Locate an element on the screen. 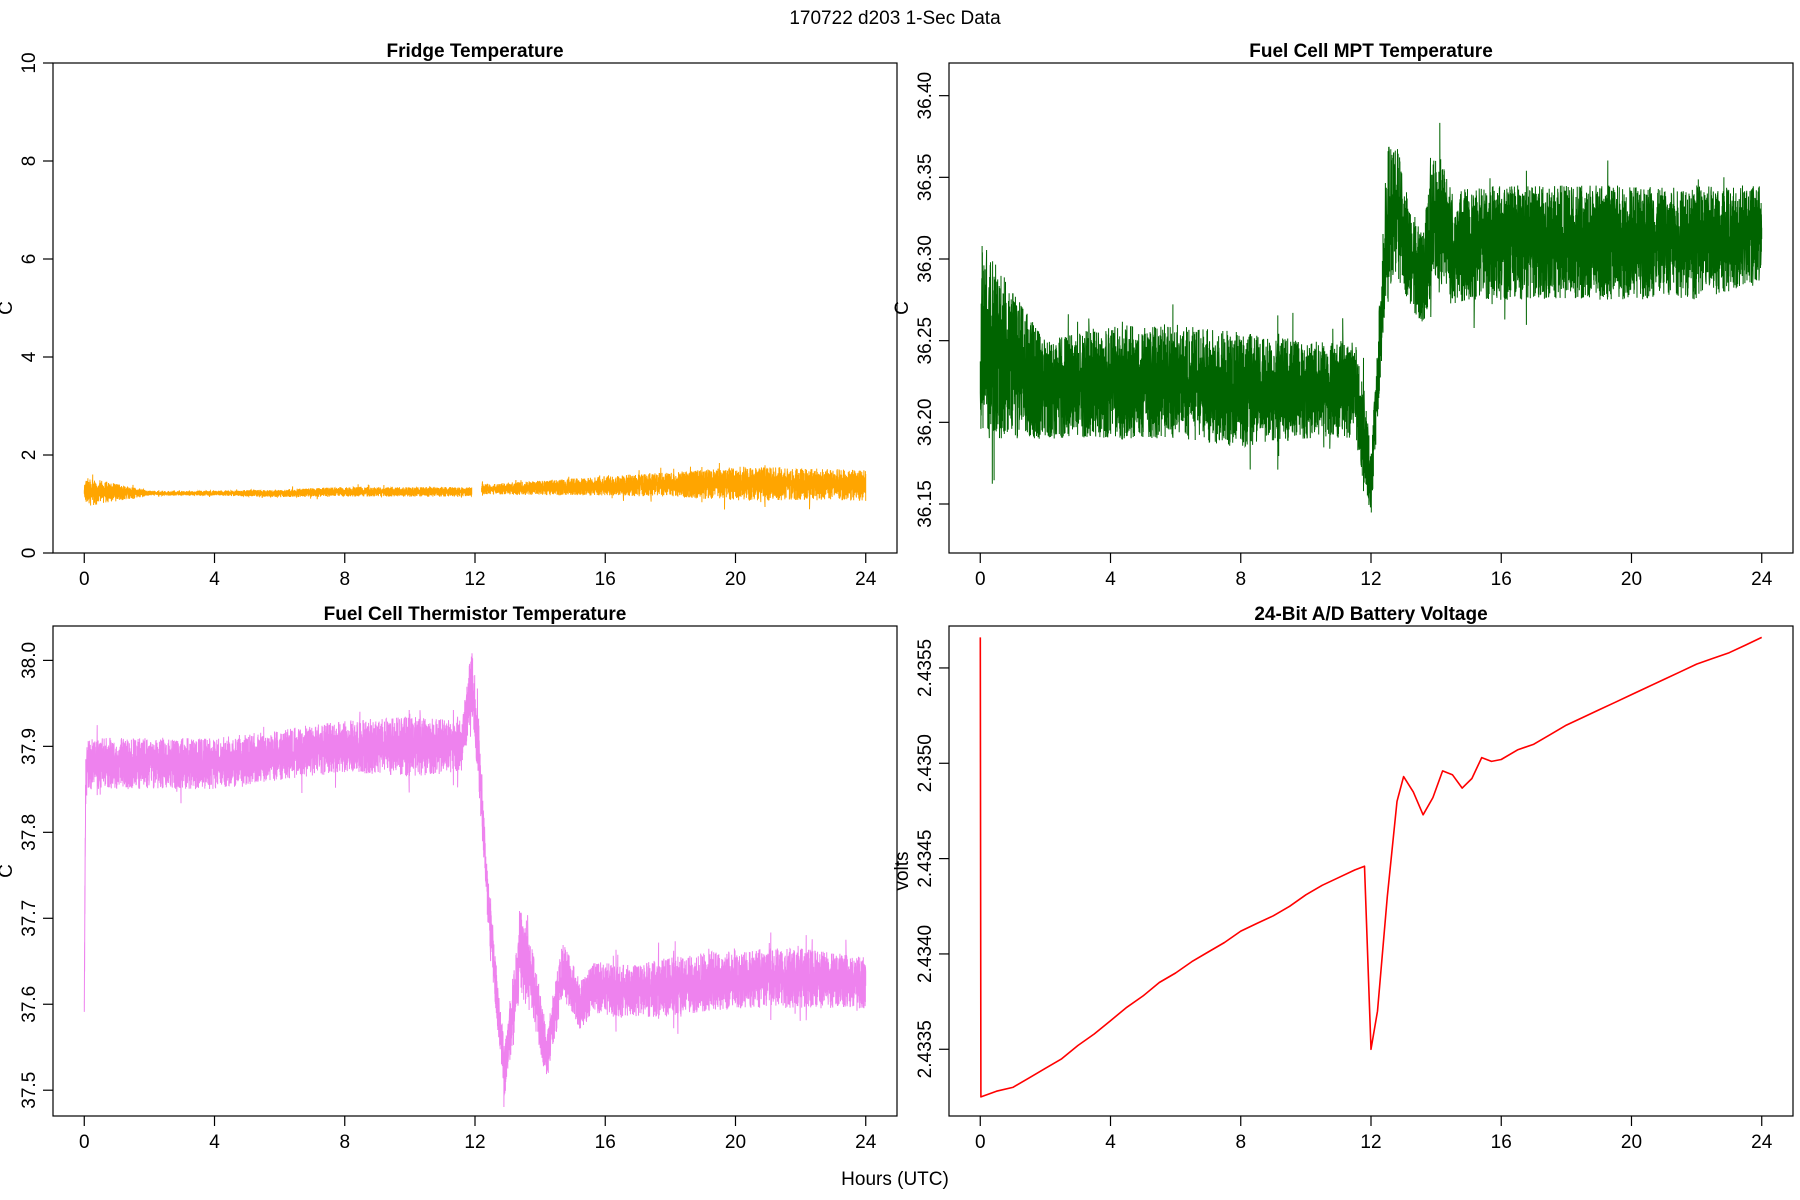 The height and width of the screenshot is (1200, 1800). series-line-mpt is located at coordinates (1371, 317).